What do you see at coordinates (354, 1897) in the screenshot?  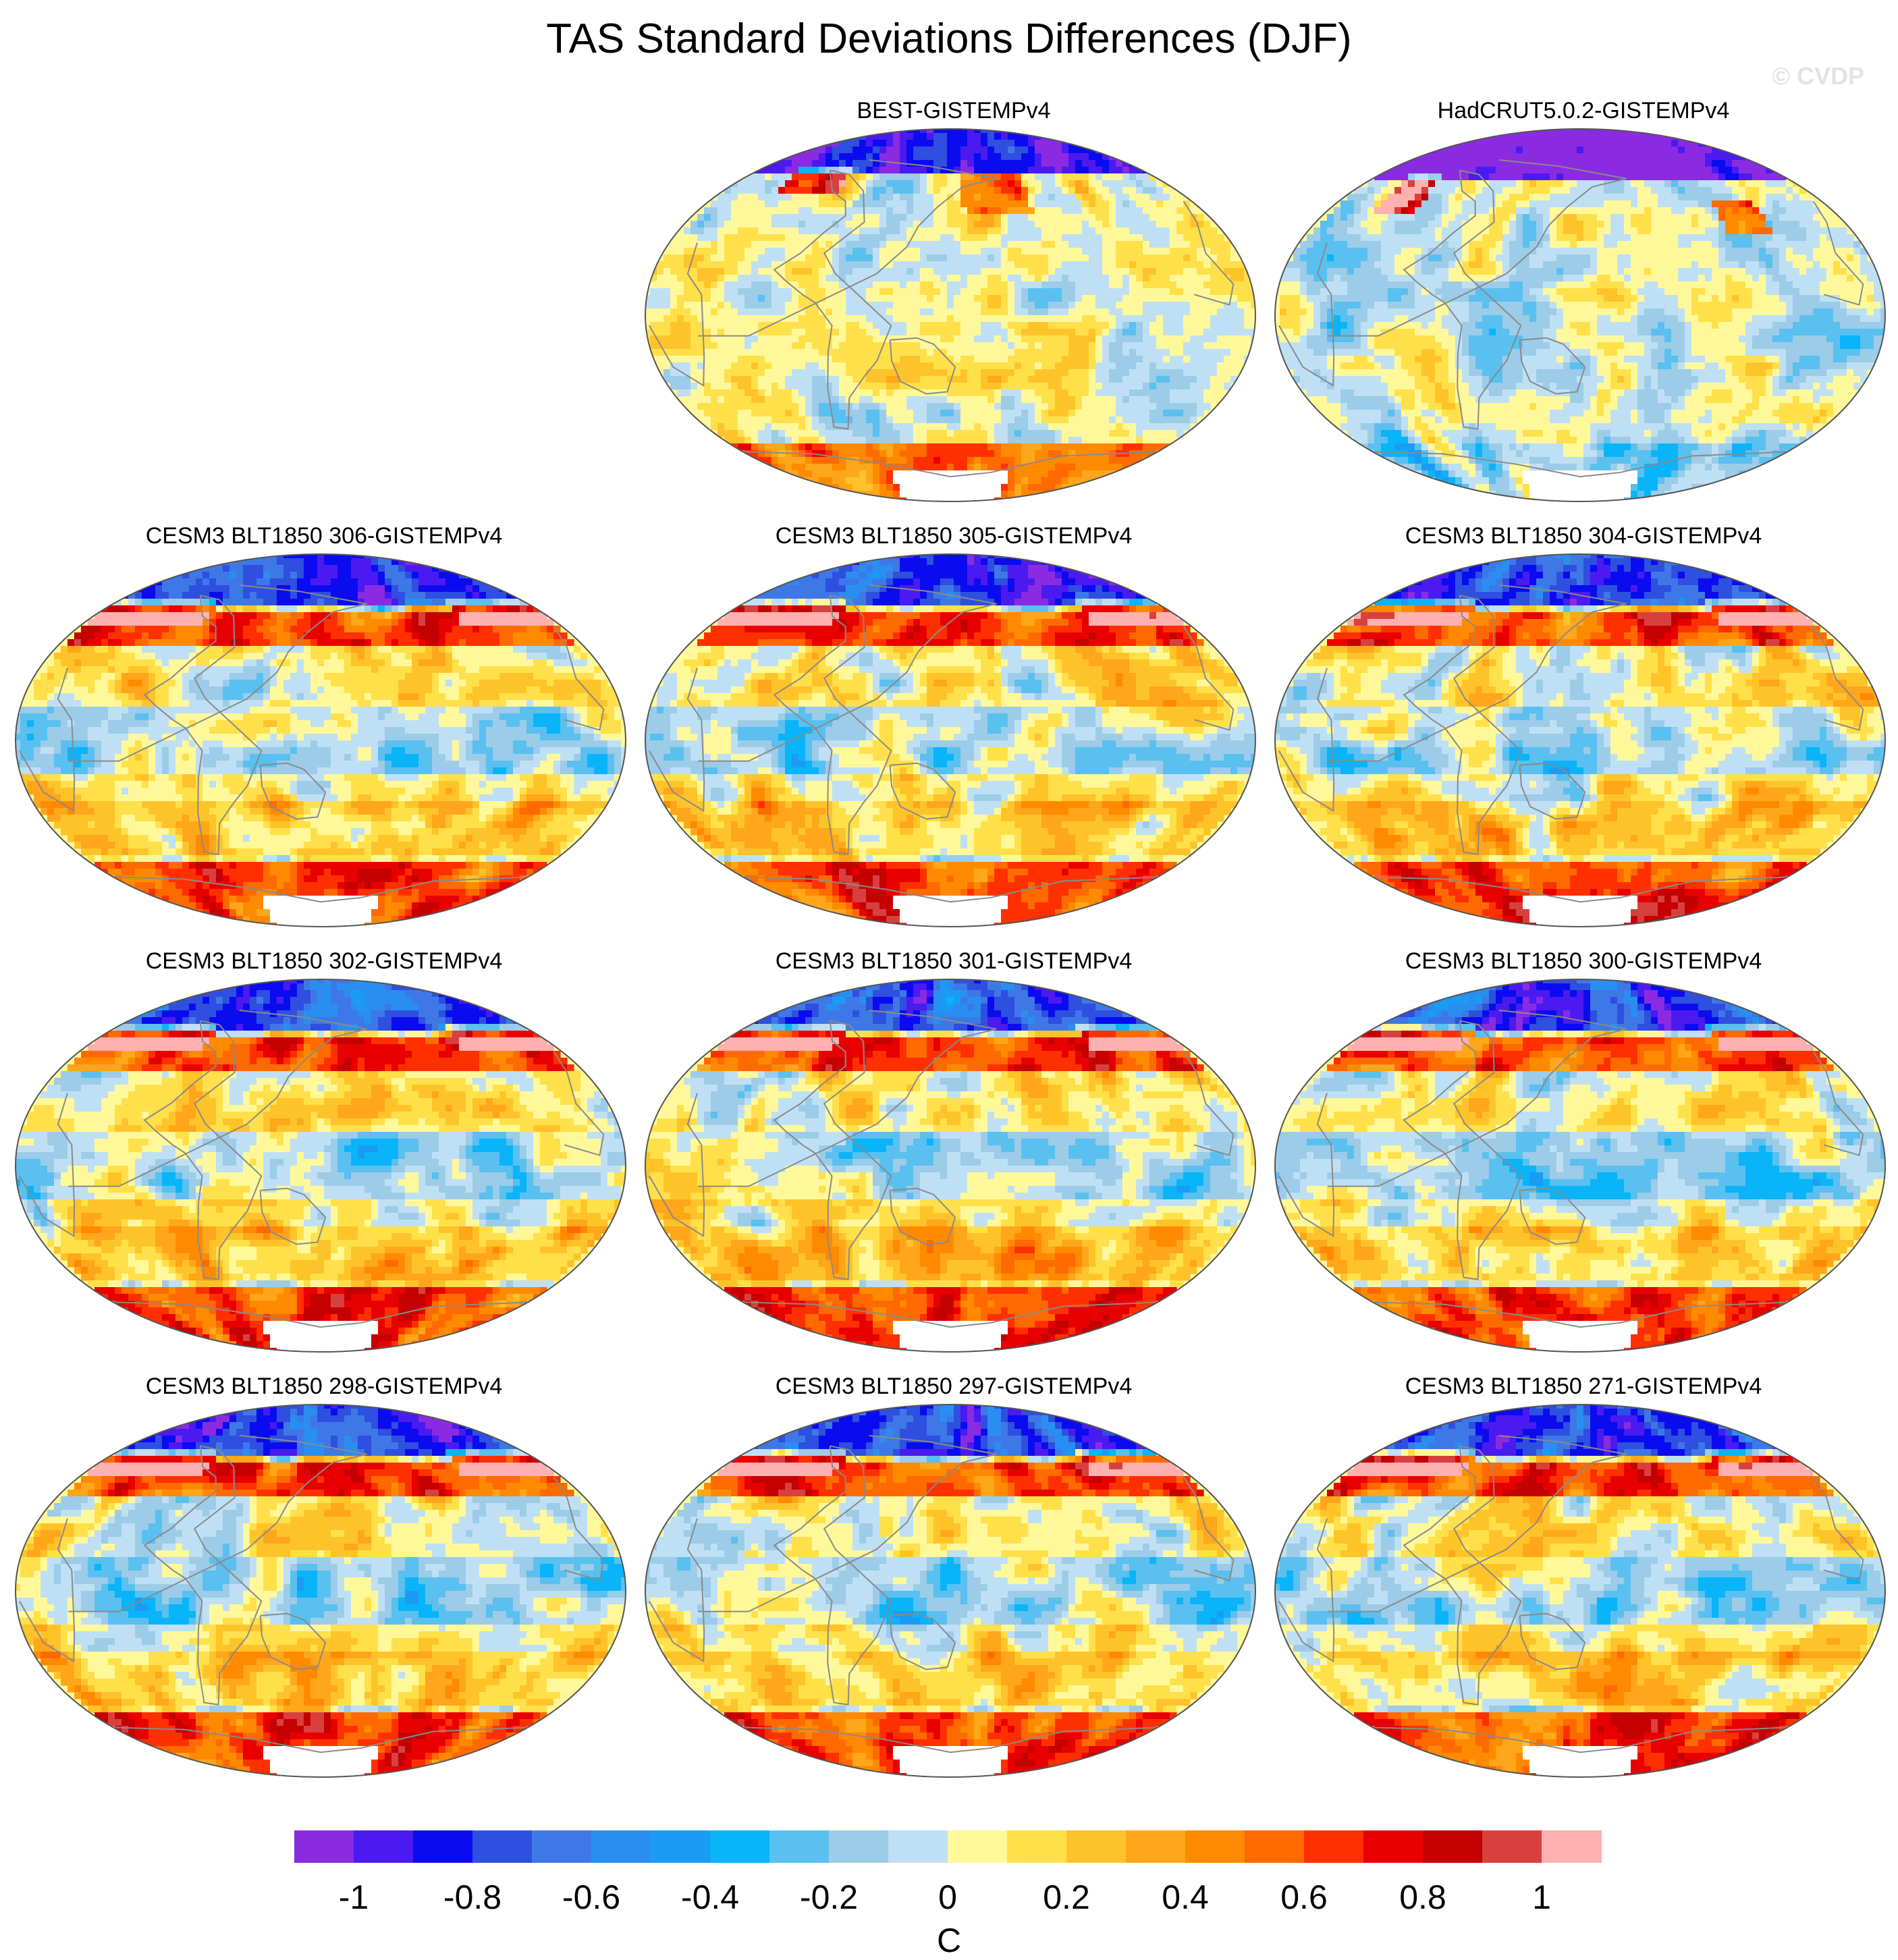 I see `colorbar-tick-label: -1` at bounding box center [354, 1897].